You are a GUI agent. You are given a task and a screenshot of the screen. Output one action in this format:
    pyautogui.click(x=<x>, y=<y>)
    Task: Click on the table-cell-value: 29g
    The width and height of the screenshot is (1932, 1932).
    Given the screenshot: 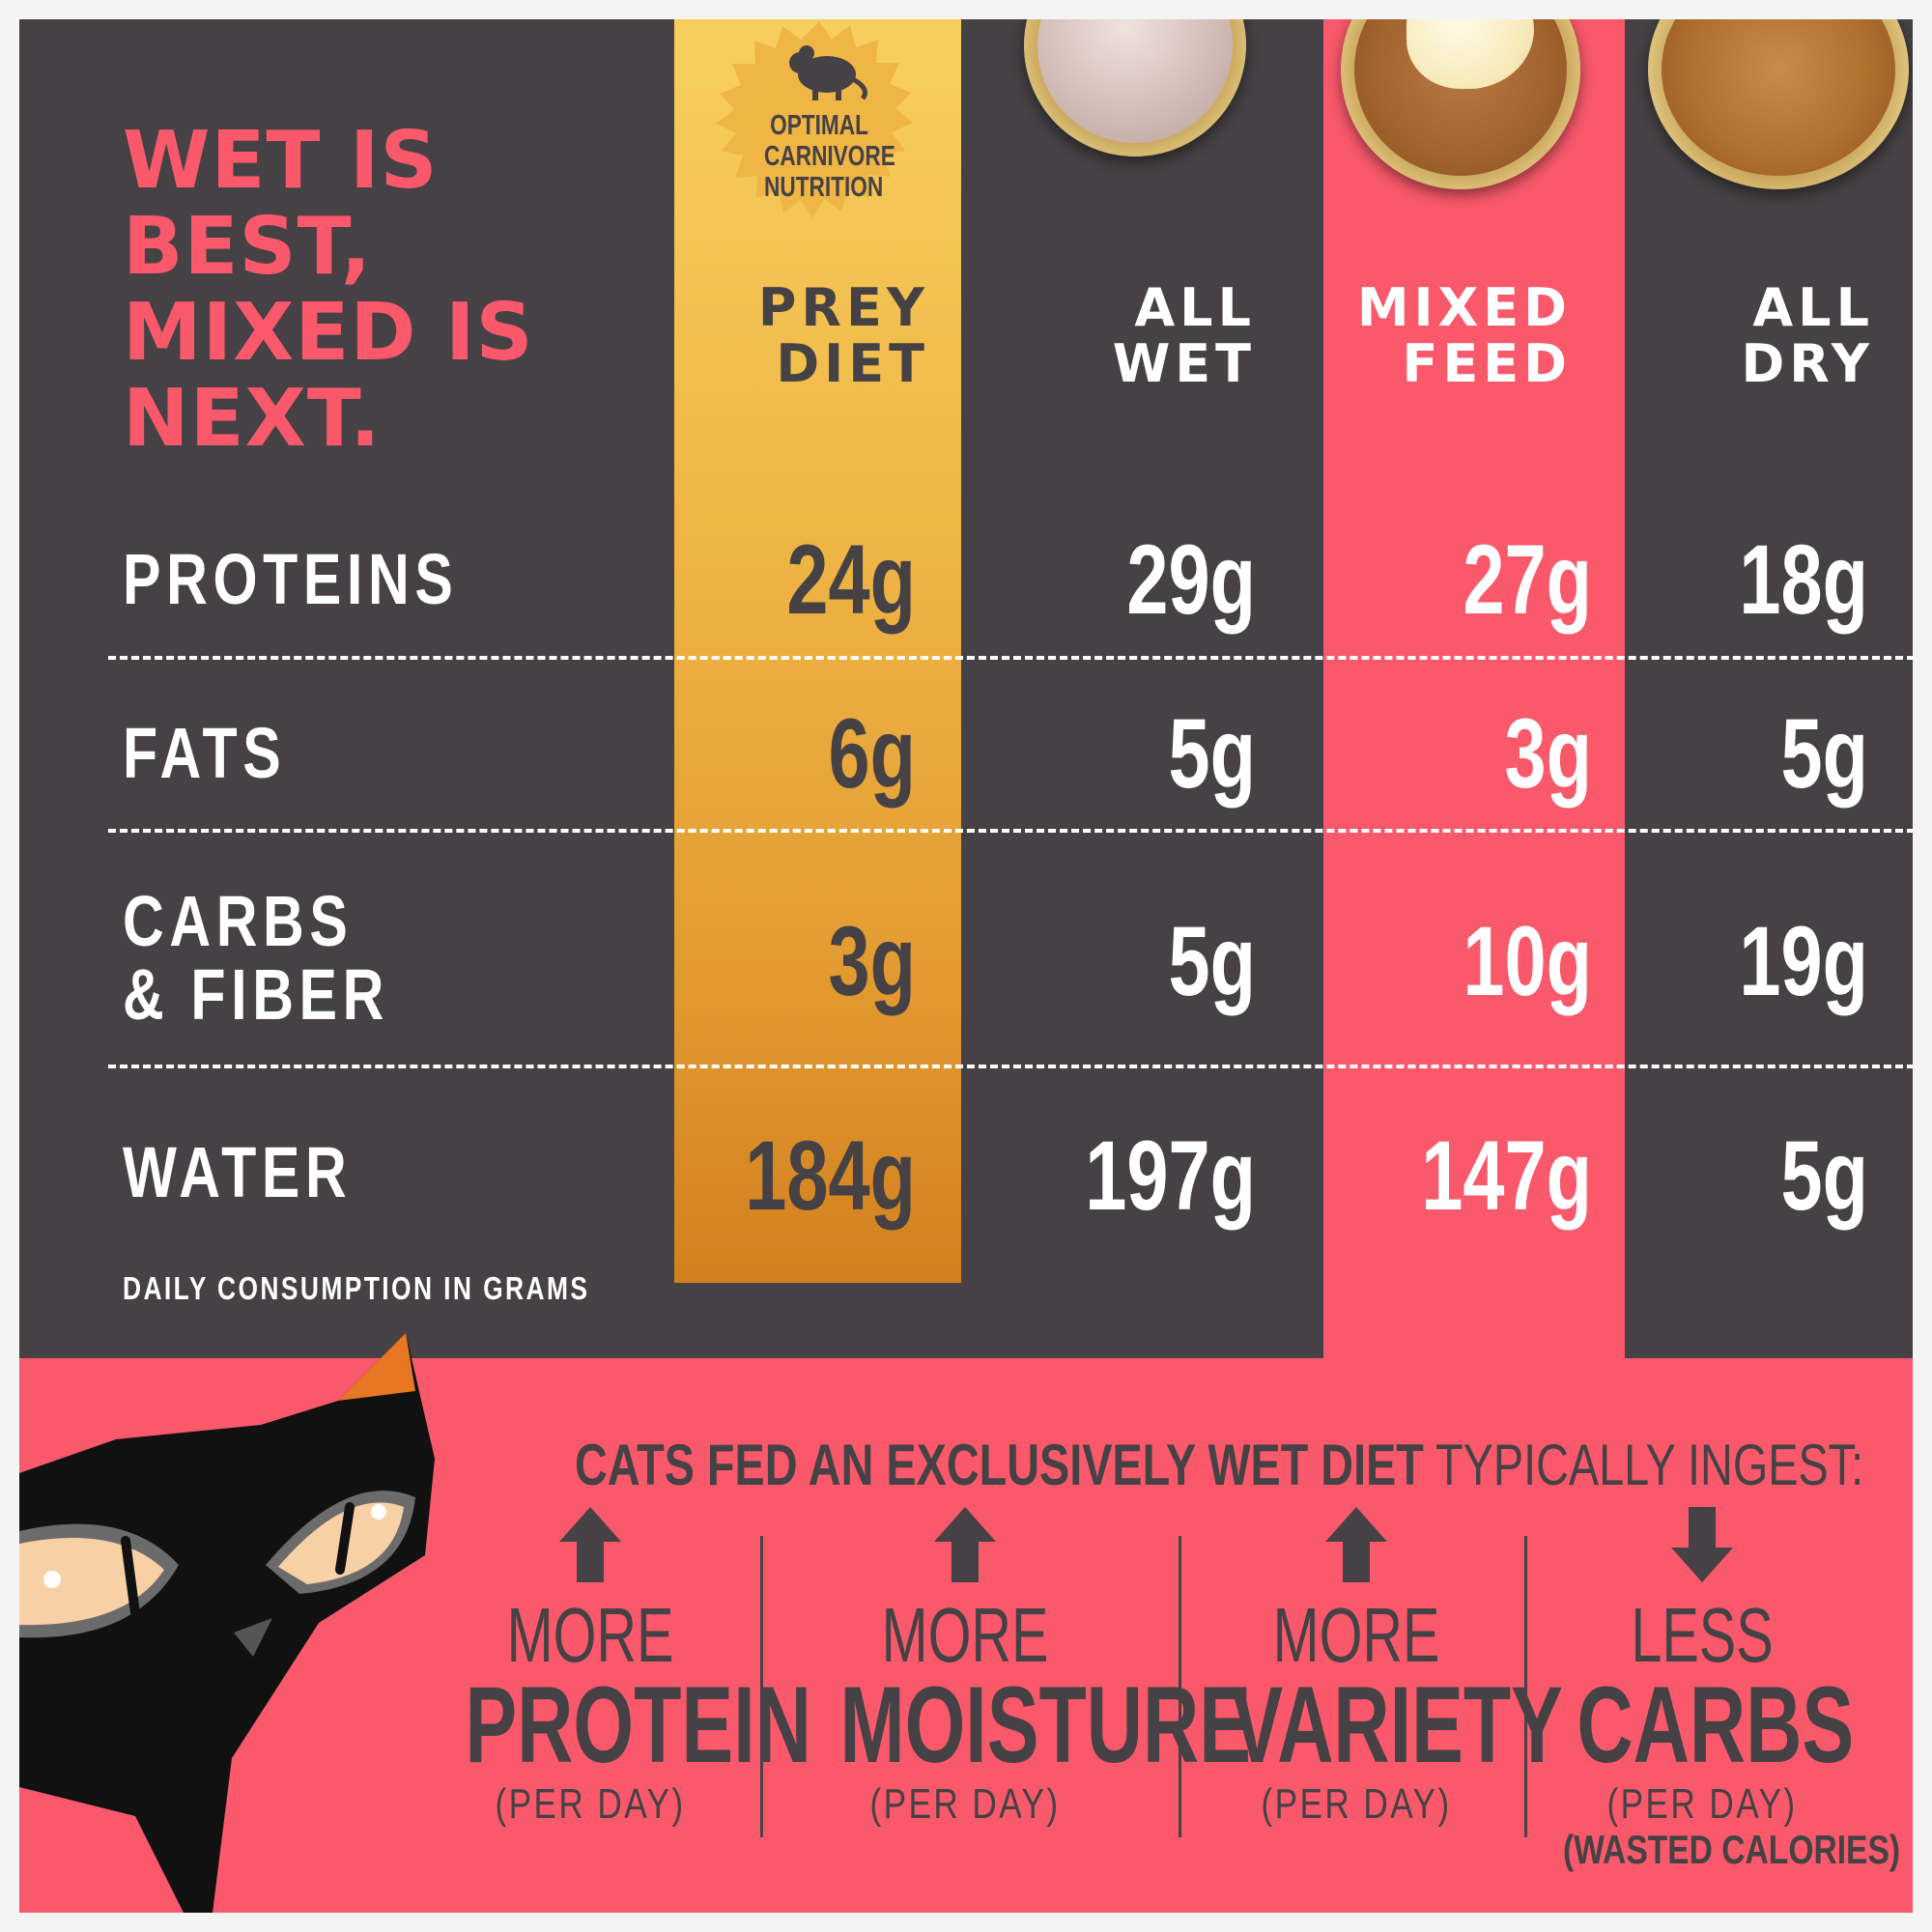 What is the action you would take?
    pyautogui.click(x=1191, y=580)
    